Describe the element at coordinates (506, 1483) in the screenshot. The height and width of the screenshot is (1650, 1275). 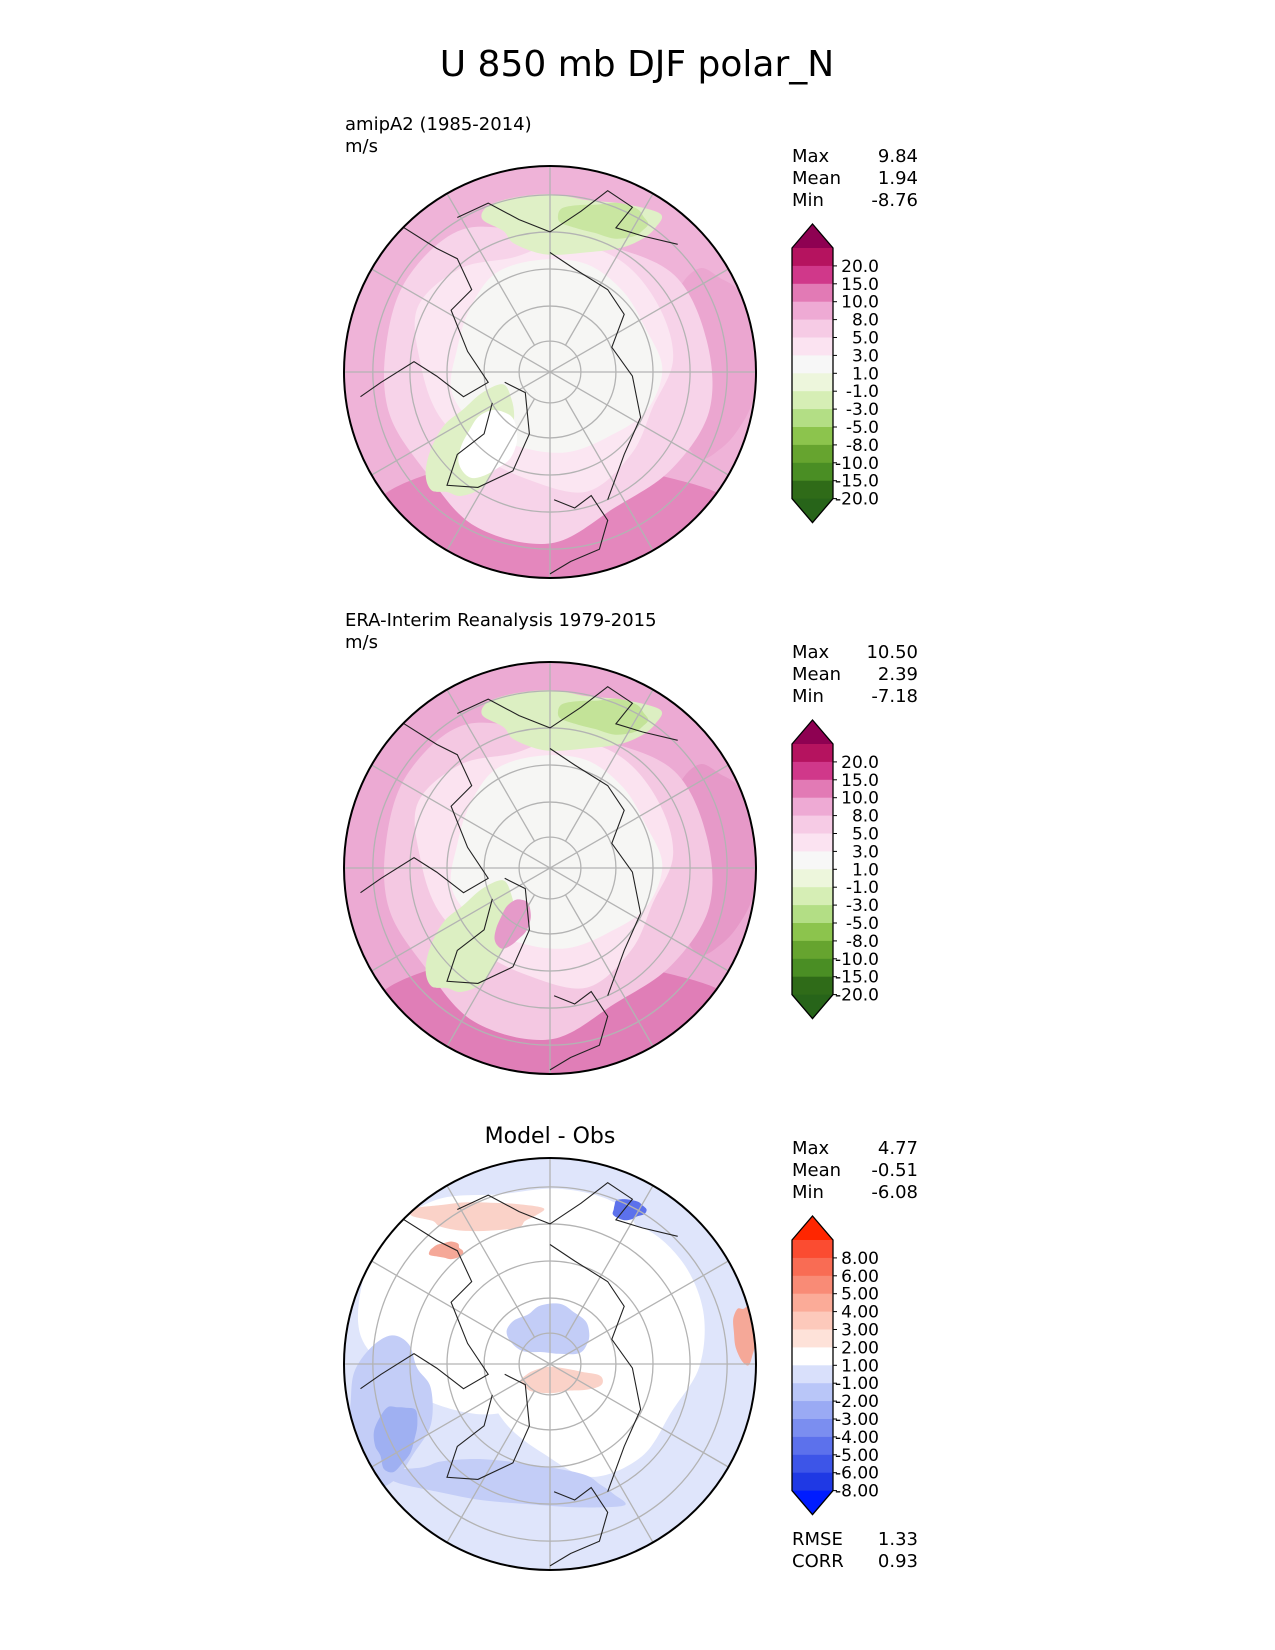
I see `field-blue-band` at that location.